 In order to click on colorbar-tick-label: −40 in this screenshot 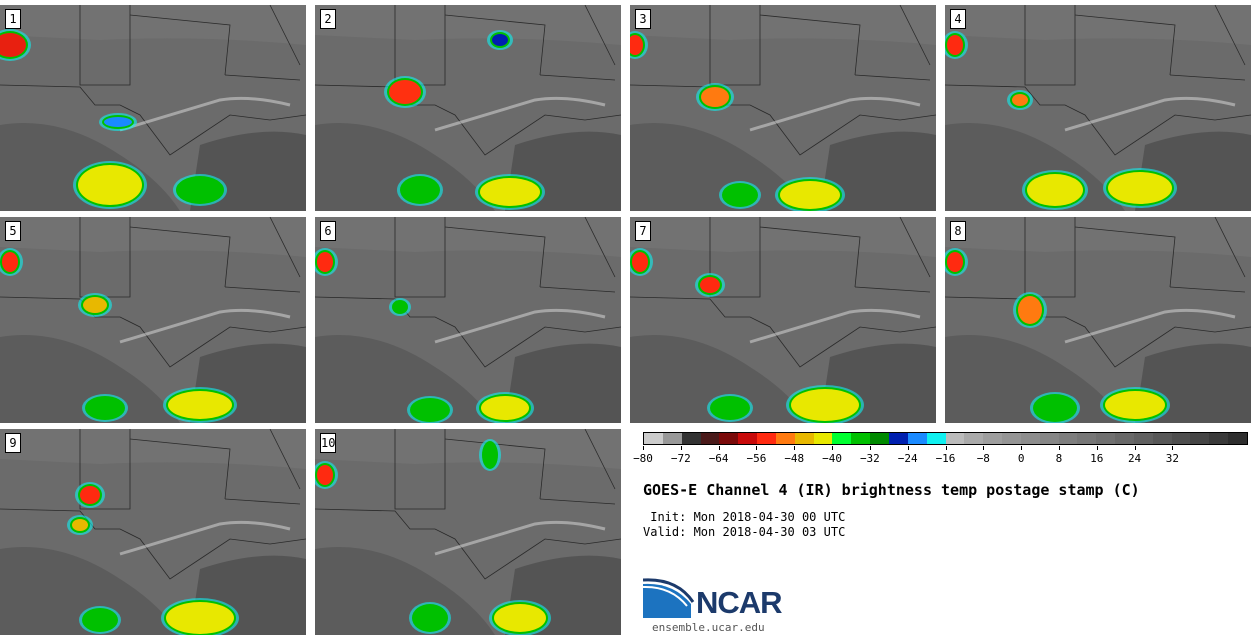, I will do `click(832, 458)`.